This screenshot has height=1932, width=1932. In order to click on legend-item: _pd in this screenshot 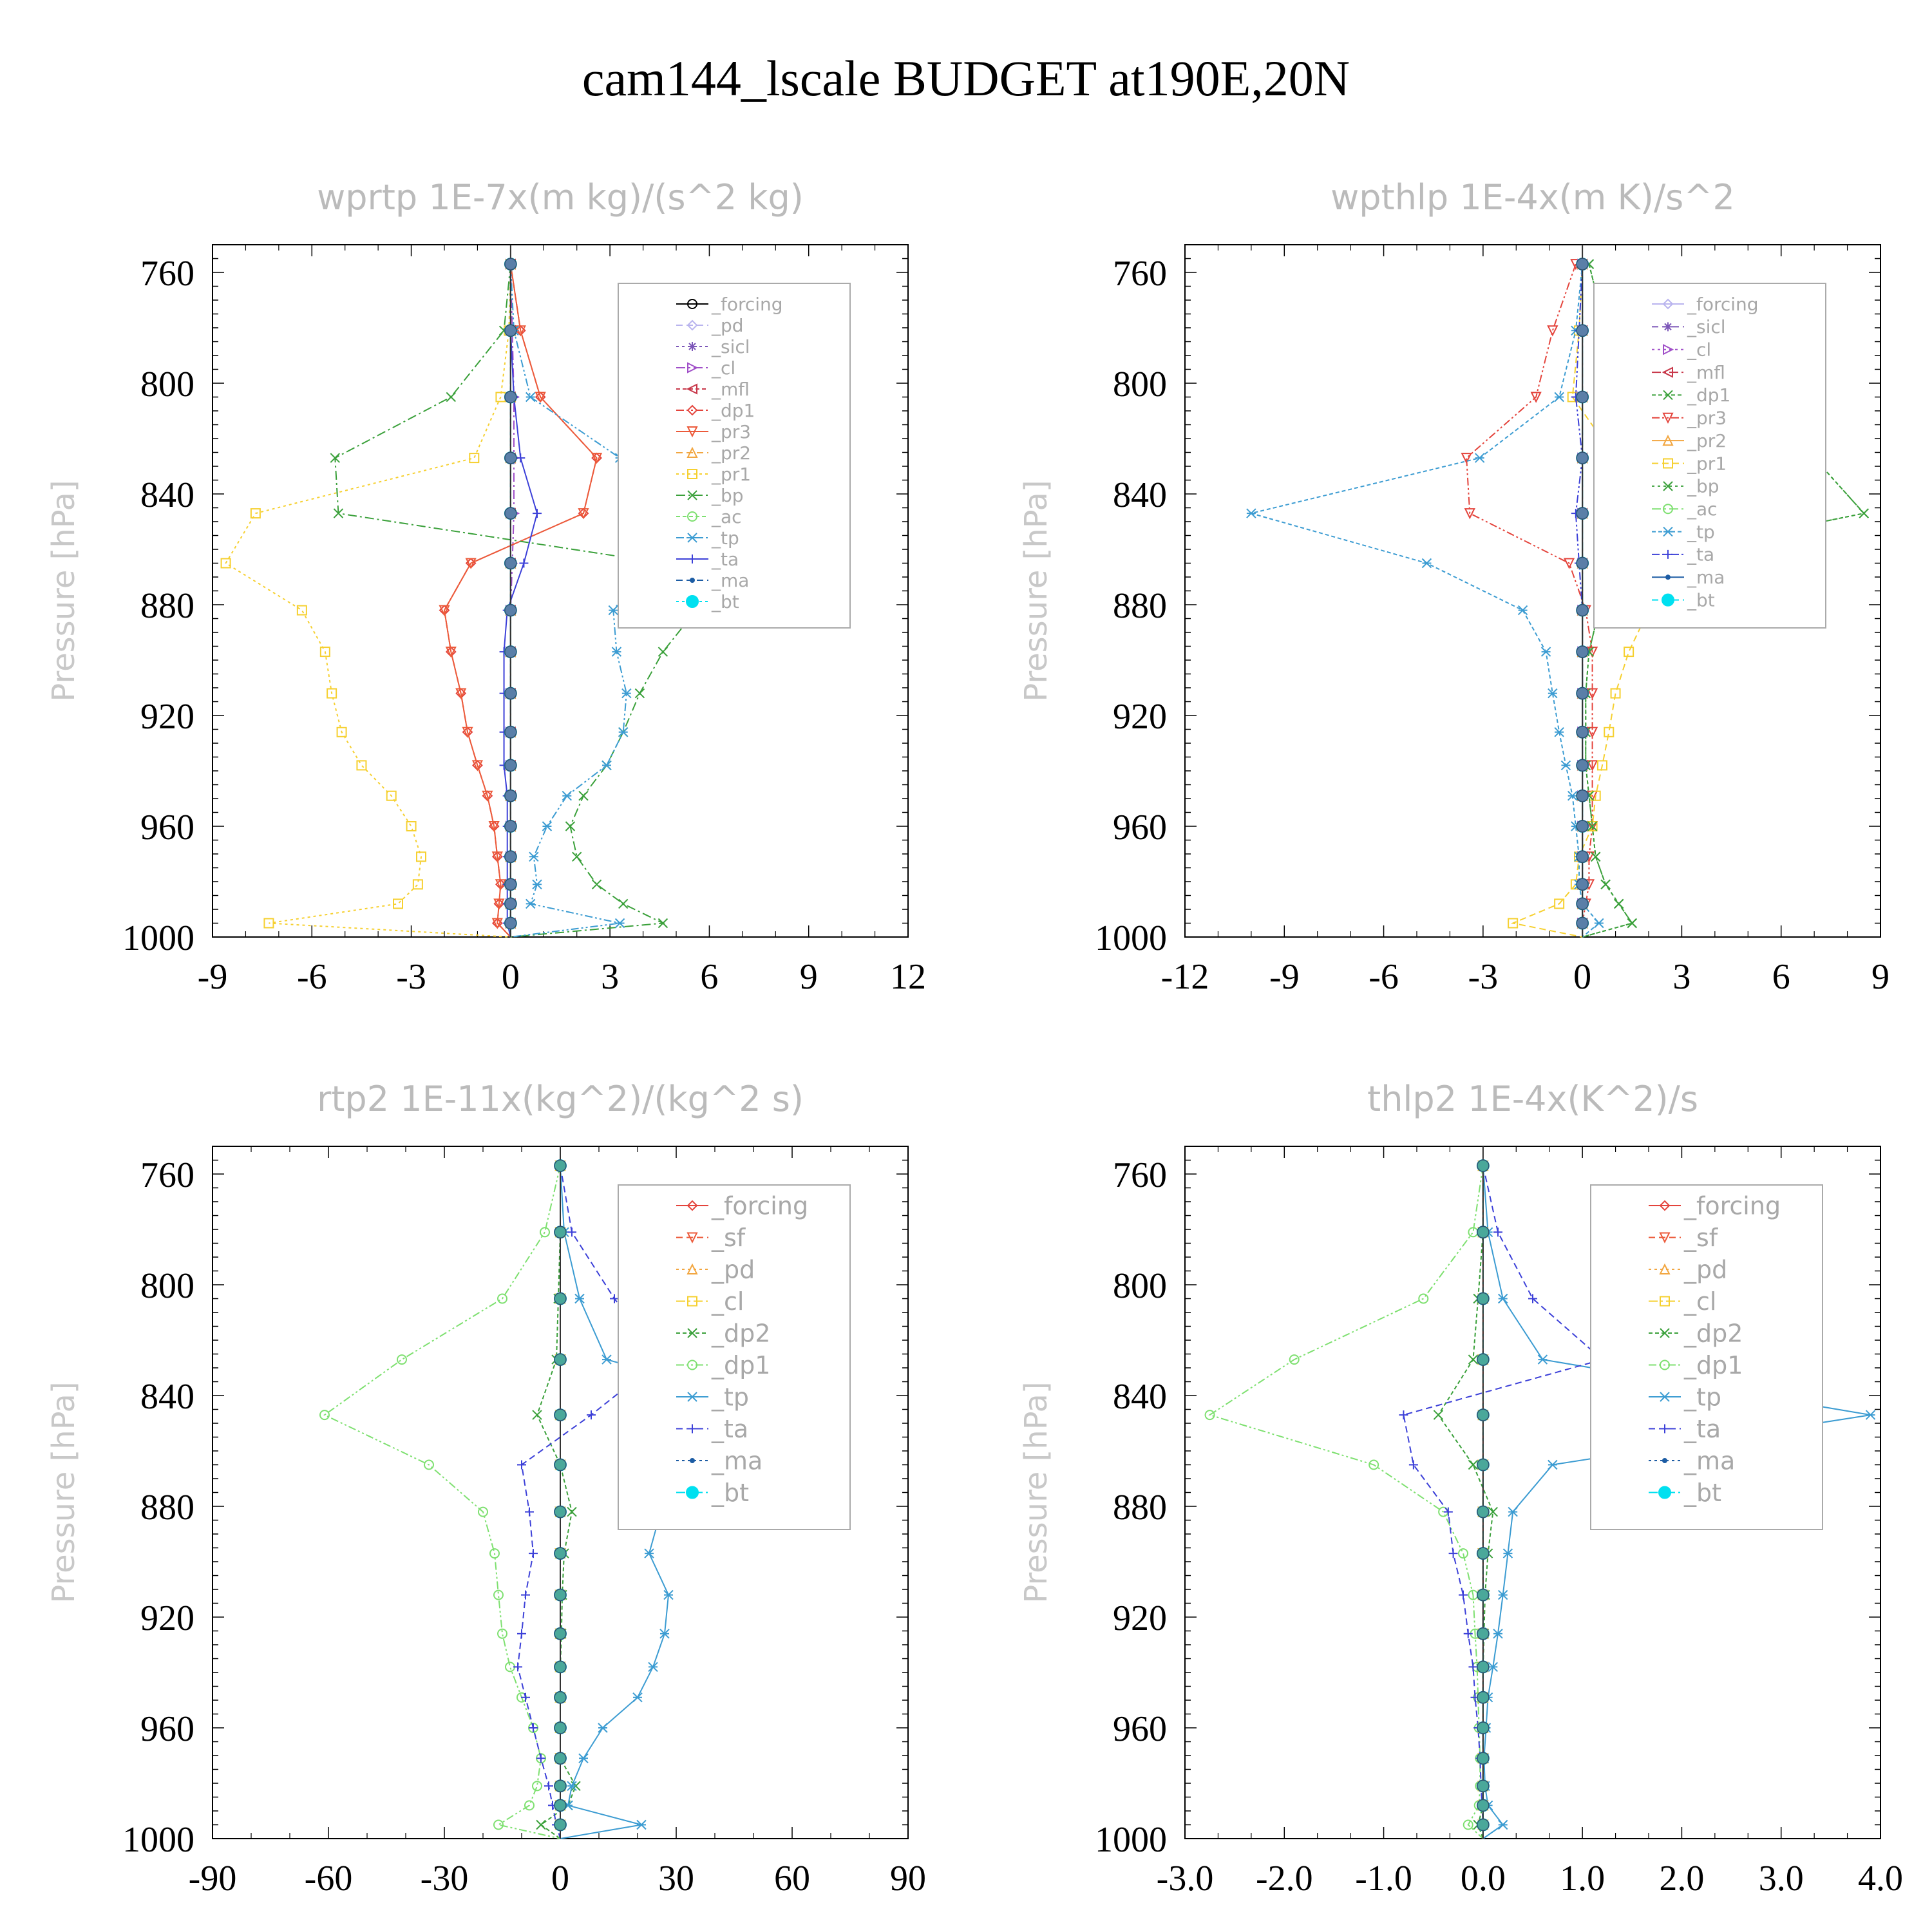, I will do `click(716, 1269)`.